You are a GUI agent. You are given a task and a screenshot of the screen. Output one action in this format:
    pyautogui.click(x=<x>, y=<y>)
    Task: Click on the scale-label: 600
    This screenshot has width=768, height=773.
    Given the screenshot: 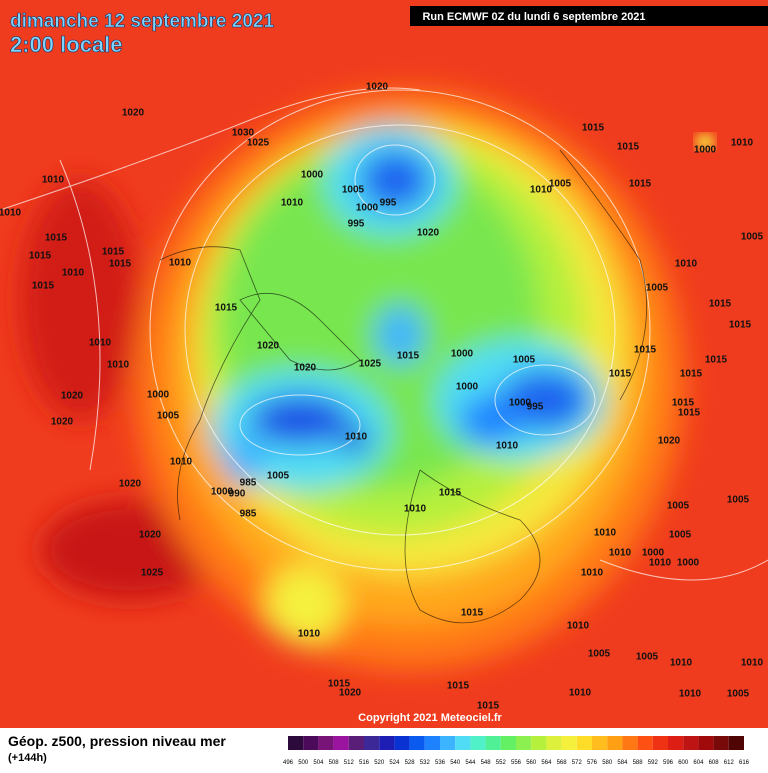 What is the action you would take?
    pyautogui.click(x=683, y=763)
    